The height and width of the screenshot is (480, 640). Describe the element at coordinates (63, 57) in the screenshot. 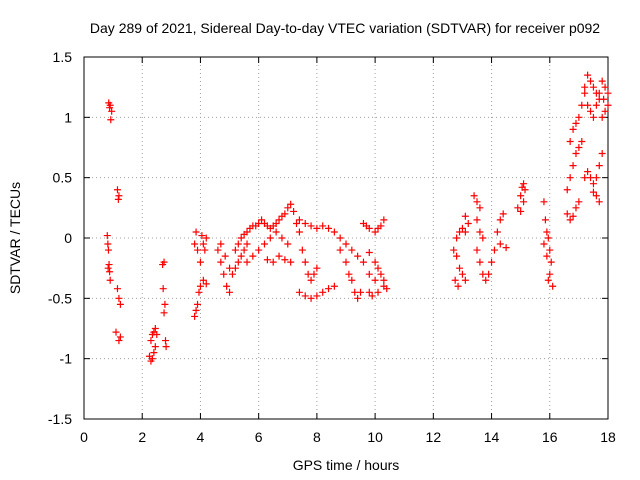

I see `y-tick-label: 1.5` at that location.